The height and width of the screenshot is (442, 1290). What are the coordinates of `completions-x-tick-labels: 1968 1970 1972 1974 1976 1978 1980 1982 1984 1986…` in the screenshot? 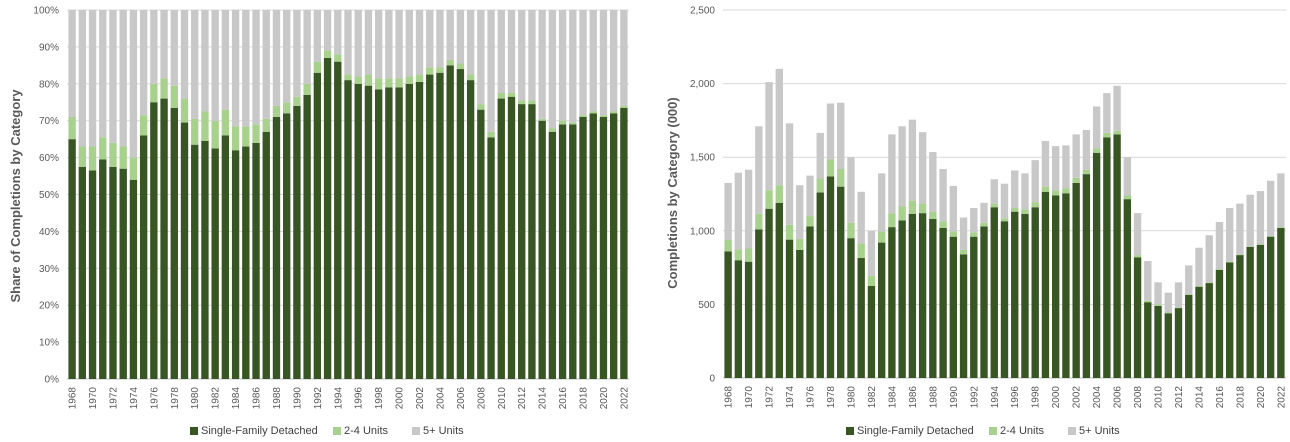 It's located at (1006, 397).